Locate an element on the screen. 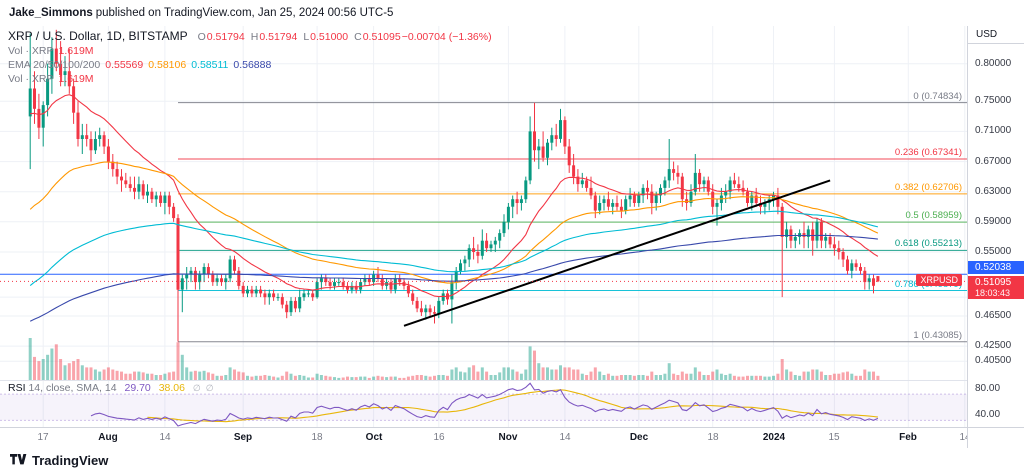 The image size is (1024, 472). close-value: 0.51095 is located at coordinates (381, 37).